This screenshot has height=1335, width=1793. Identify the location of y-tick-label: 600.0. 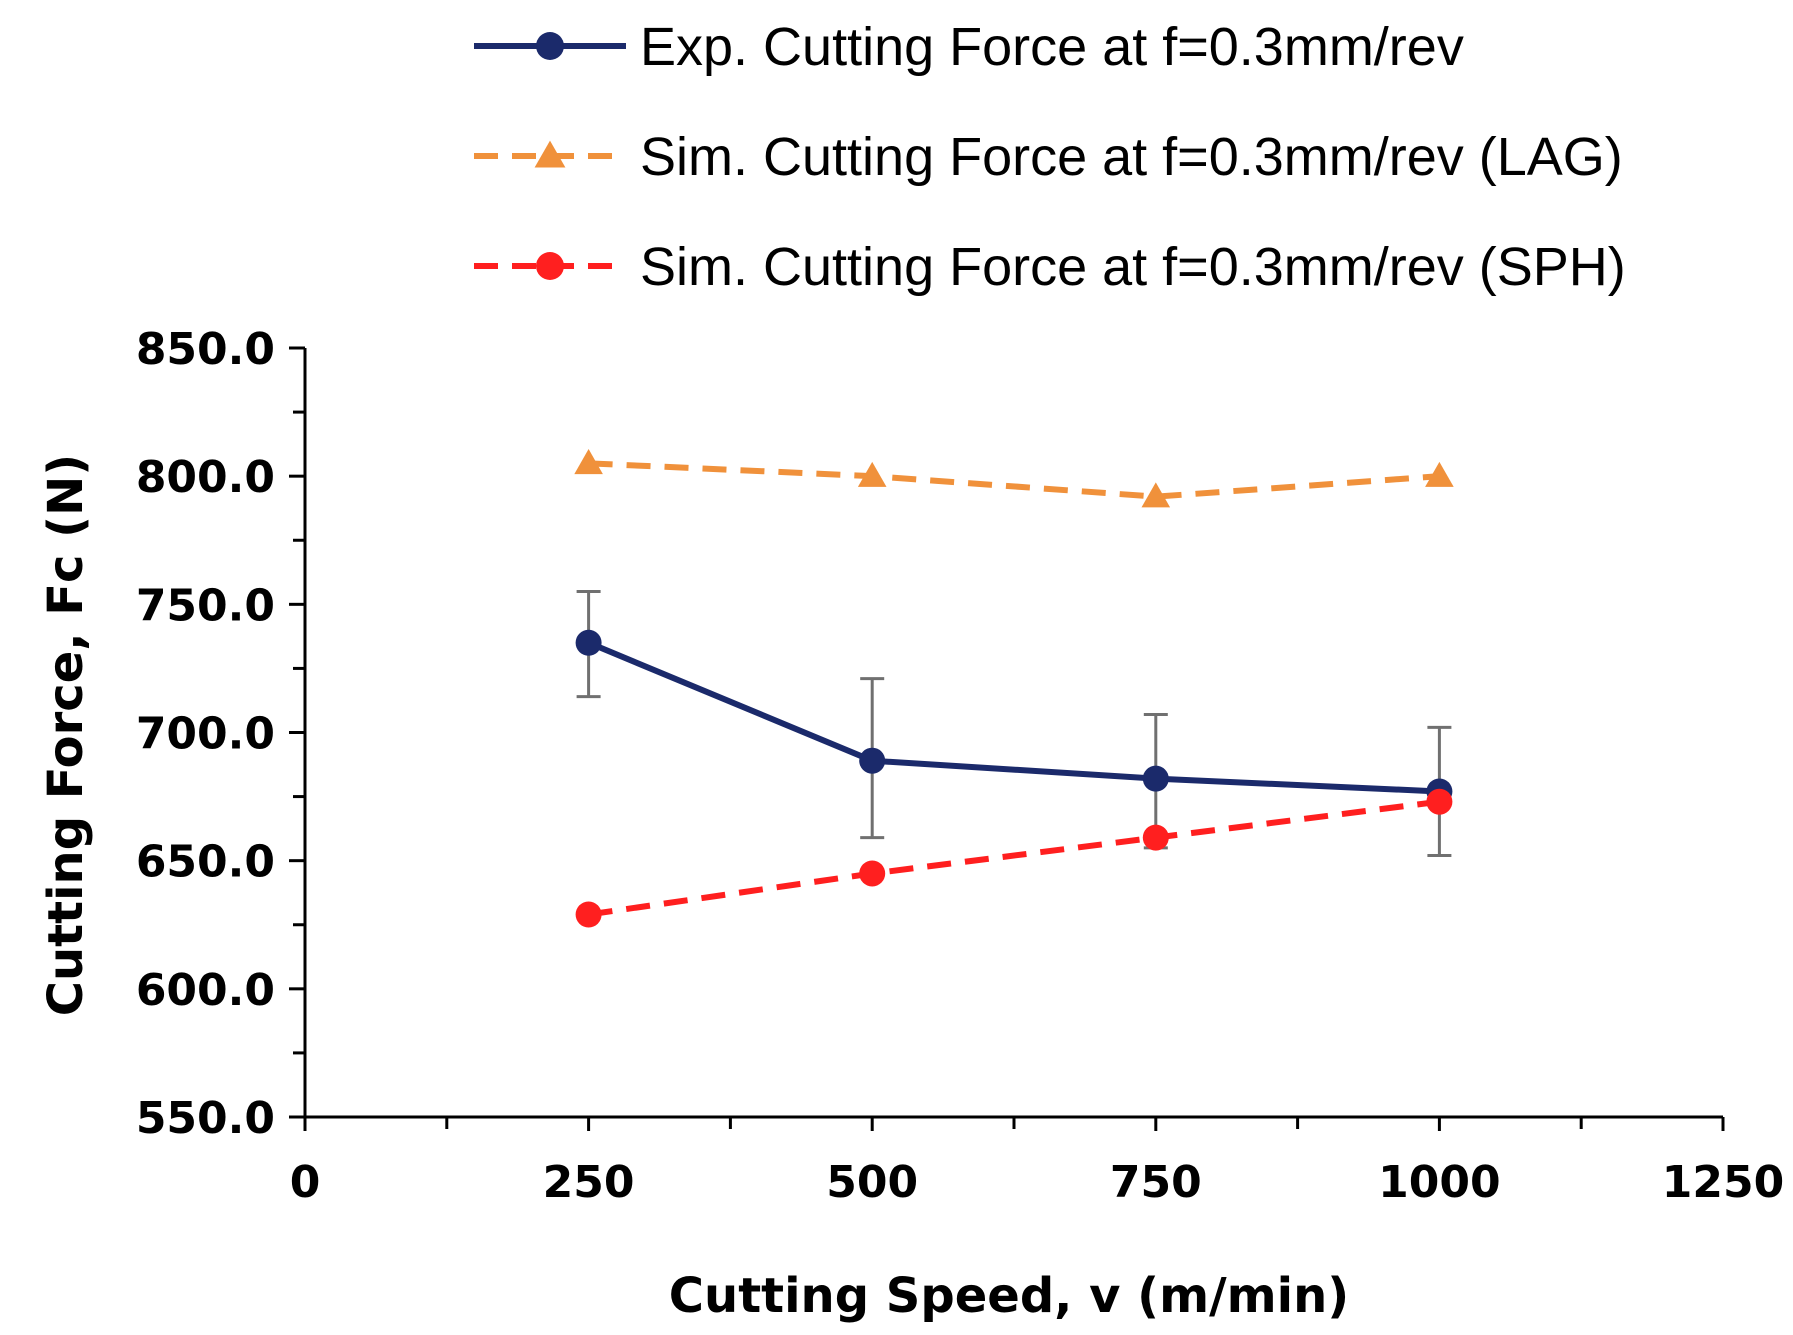
(205, 990).